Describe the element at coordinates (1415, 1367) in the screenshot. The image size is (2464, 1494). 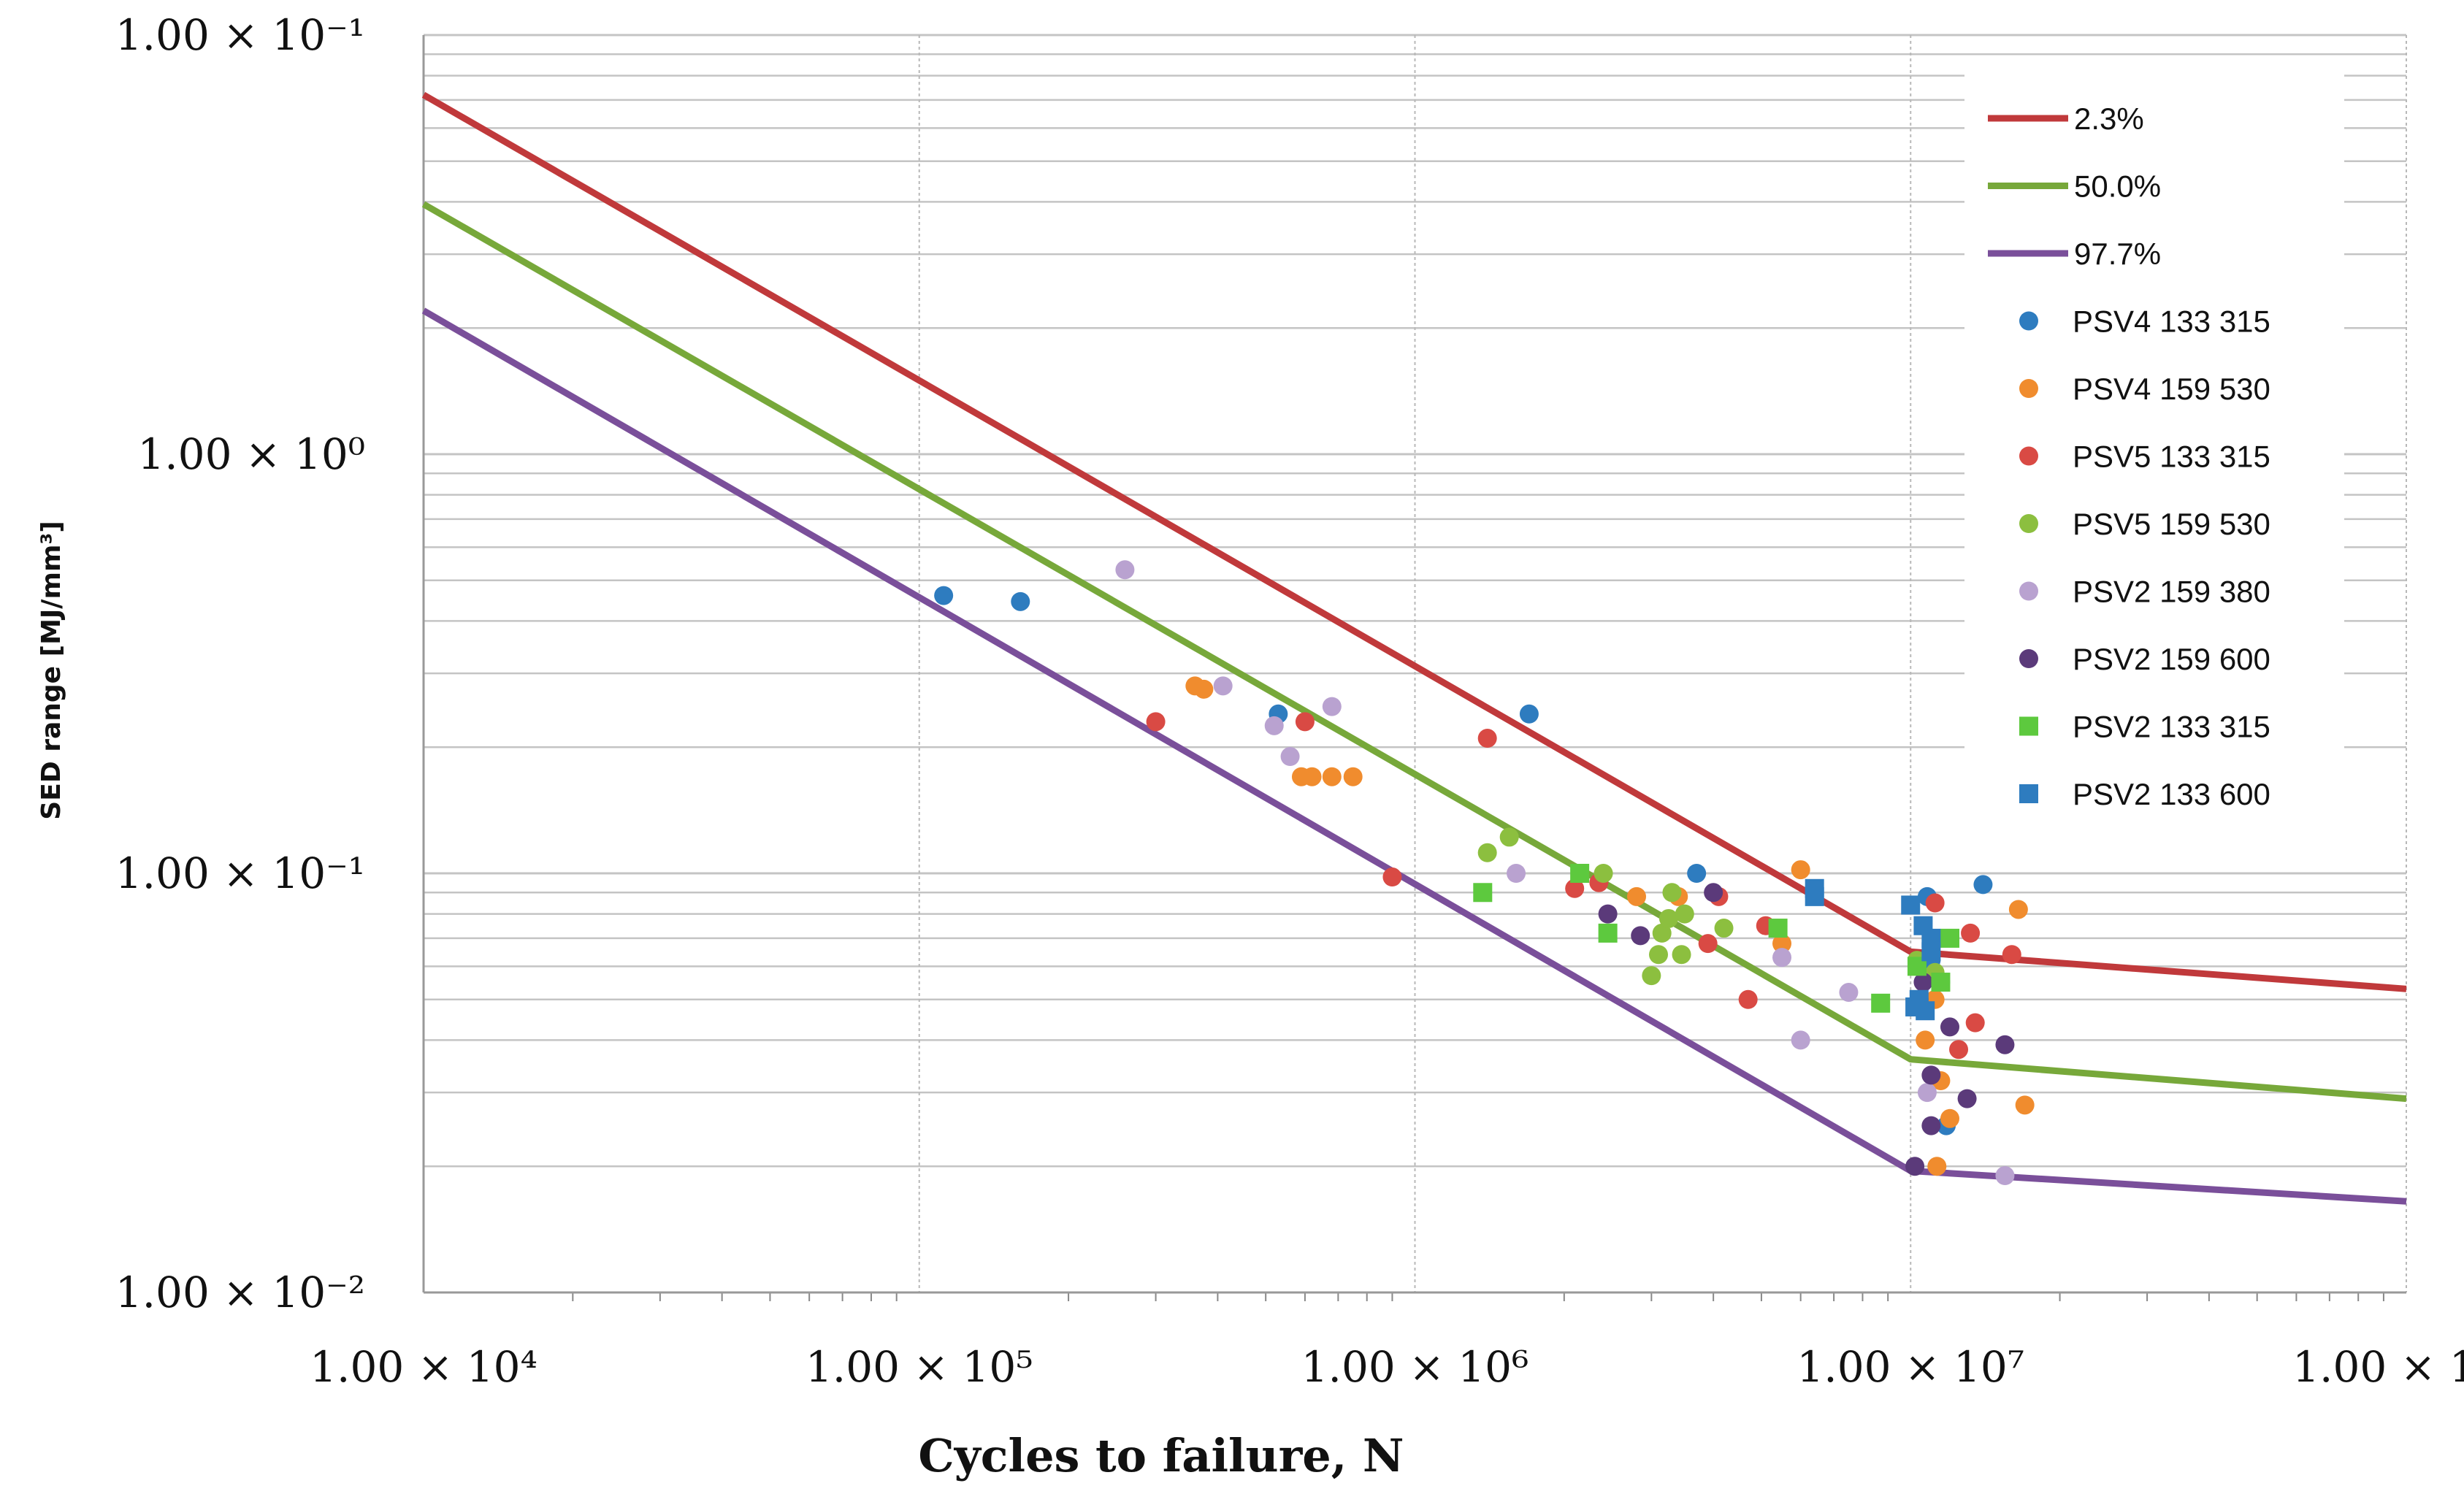
I see `x-tick-label: 1.00 × 10⁶` at that location.